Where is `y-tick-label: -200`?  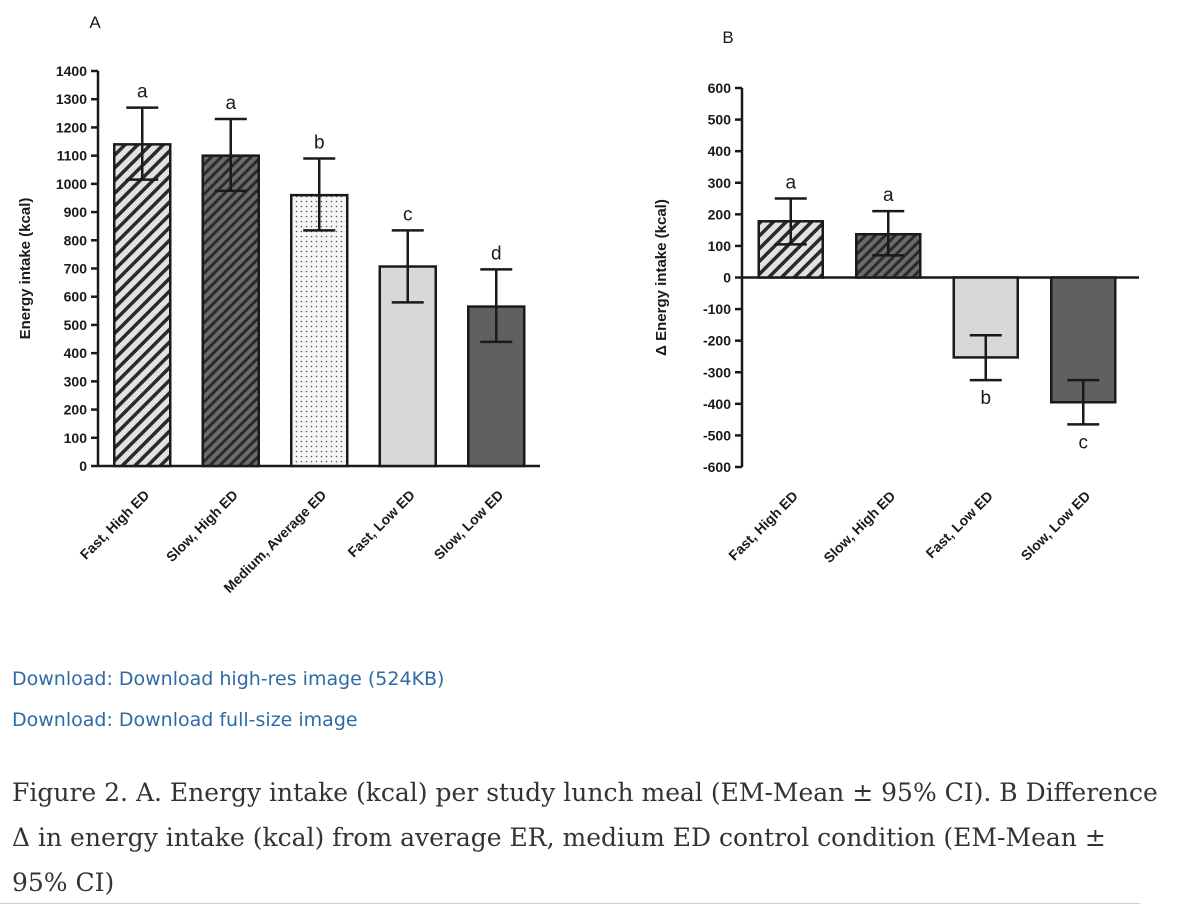 y-tick-label: -200 is located at coordinates (717, 341).